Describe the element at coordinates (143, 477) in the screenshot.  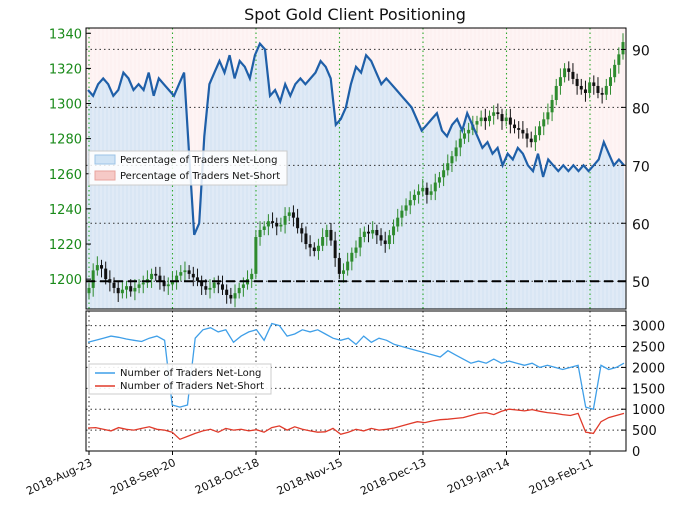
I see `x-tick-label: 2018-Sep-20` at that location.